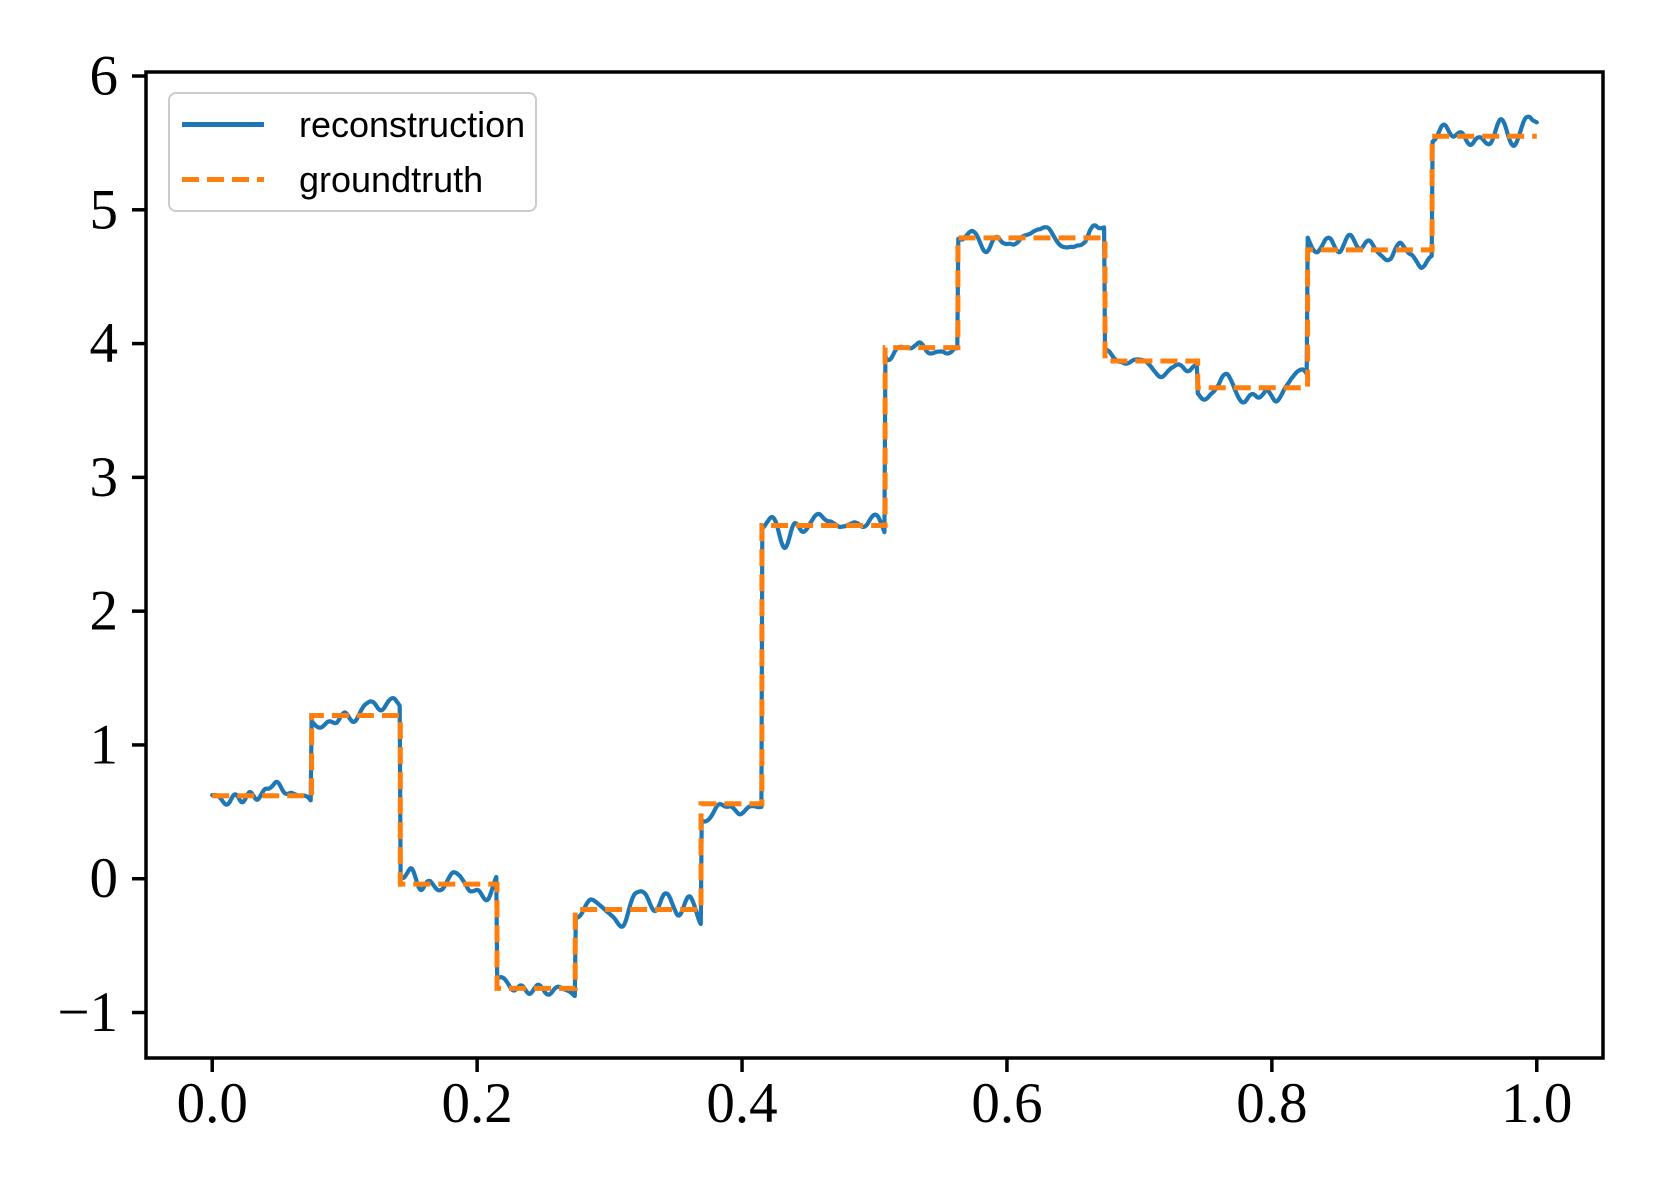 Image resolution: width=1661 pixels, height=1186 pixels. I want to click on legend: reconstruction groundtruth, so click(352, 152).